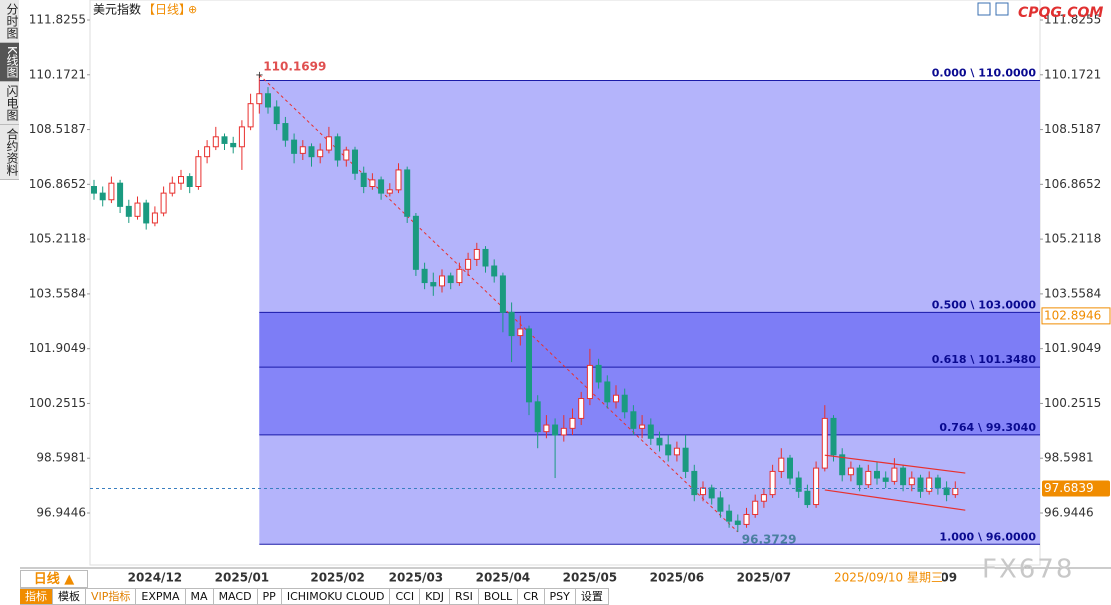 Image resolution: width=1111 pixels, height=605 pixels. What do you see at coordinates (1072, 74) in the screenshot?
I see `y-tick-label: 110.1721` at bounding box center [1072, 74].